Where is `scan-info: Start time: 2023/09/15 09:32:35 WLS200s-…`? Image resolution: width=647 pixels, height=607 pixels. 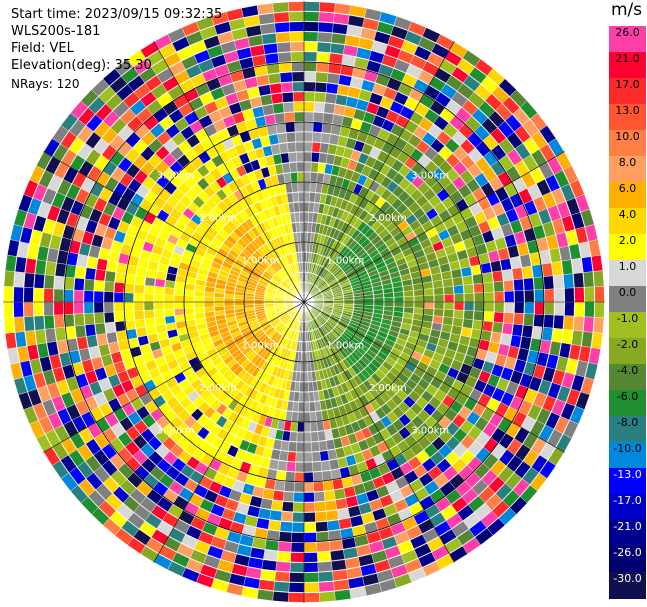
scan-info: Start time: 2023/09/15 09:32:35 WLS200s-… is located at coordinates (116, 49).